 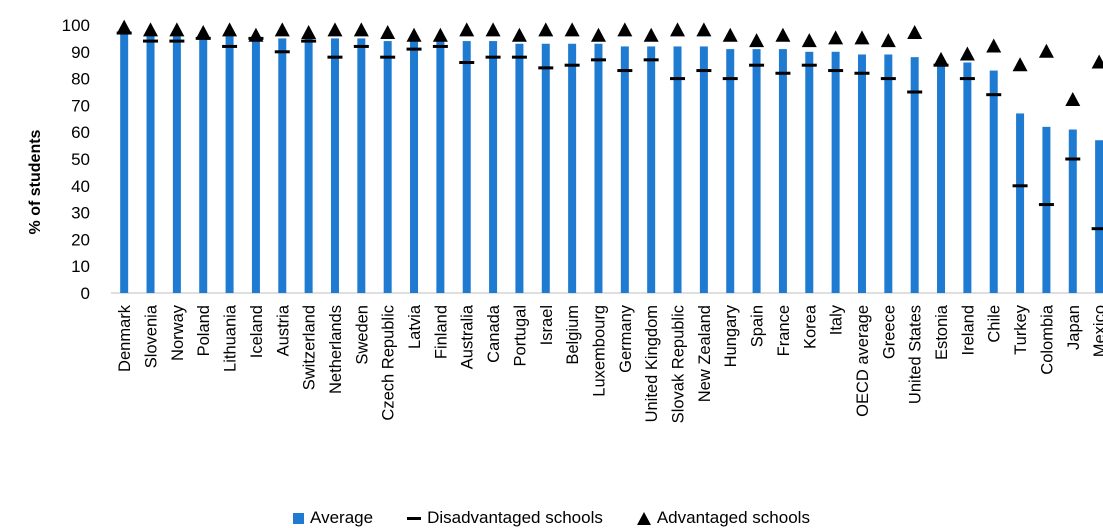 I want to click on x-tick-label: Spain, so click(x=758, y=326).